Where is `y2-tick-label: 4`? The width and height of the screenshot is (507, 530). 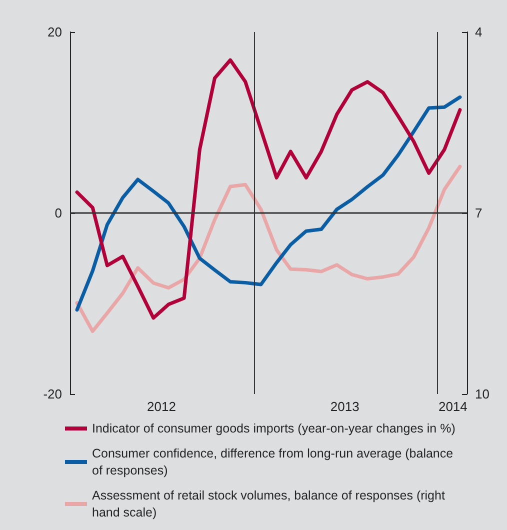 y2-tick-label: 4 is located at coordinates (478, 32).